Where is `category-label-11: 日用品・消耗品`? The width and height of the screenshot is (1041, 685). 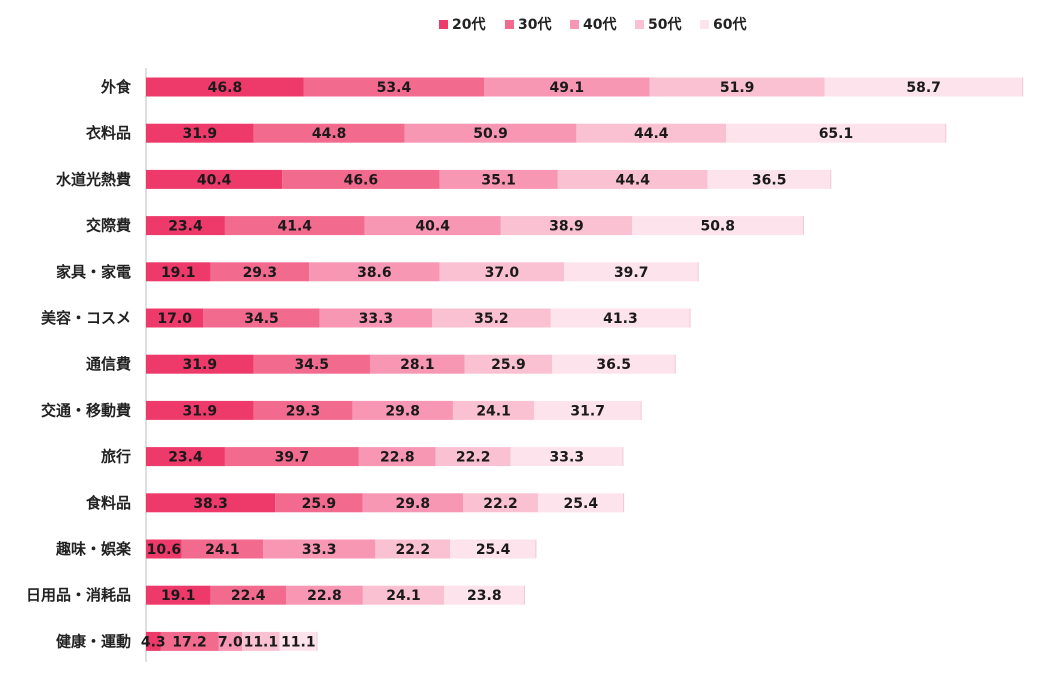
category-label-11: 日用品・消耗品 is located at coordinates (78, 595).